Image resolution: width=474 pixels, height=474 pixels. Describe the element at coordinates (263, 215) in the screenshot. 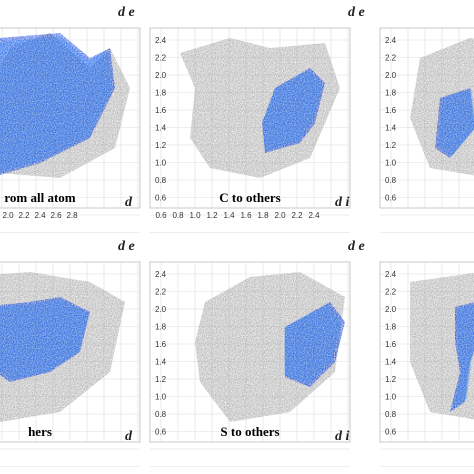

I see `x-tick-label: 1.8` at that location.